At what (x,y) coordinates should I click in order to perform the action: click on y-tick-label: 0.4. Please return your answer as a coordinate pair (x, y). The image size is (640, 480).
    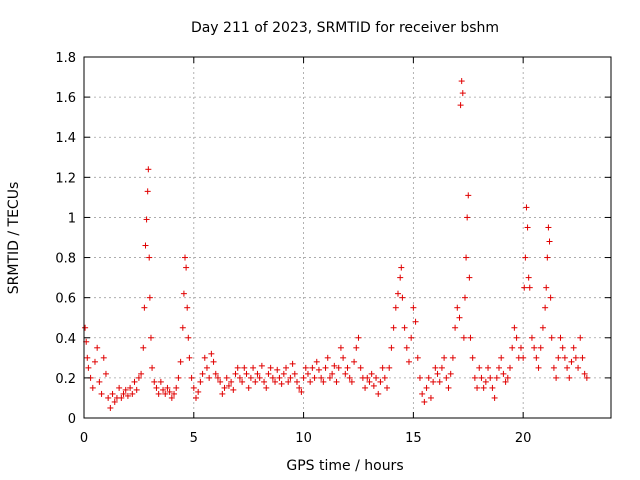
    Looking at the image, I should click on (65, 339).